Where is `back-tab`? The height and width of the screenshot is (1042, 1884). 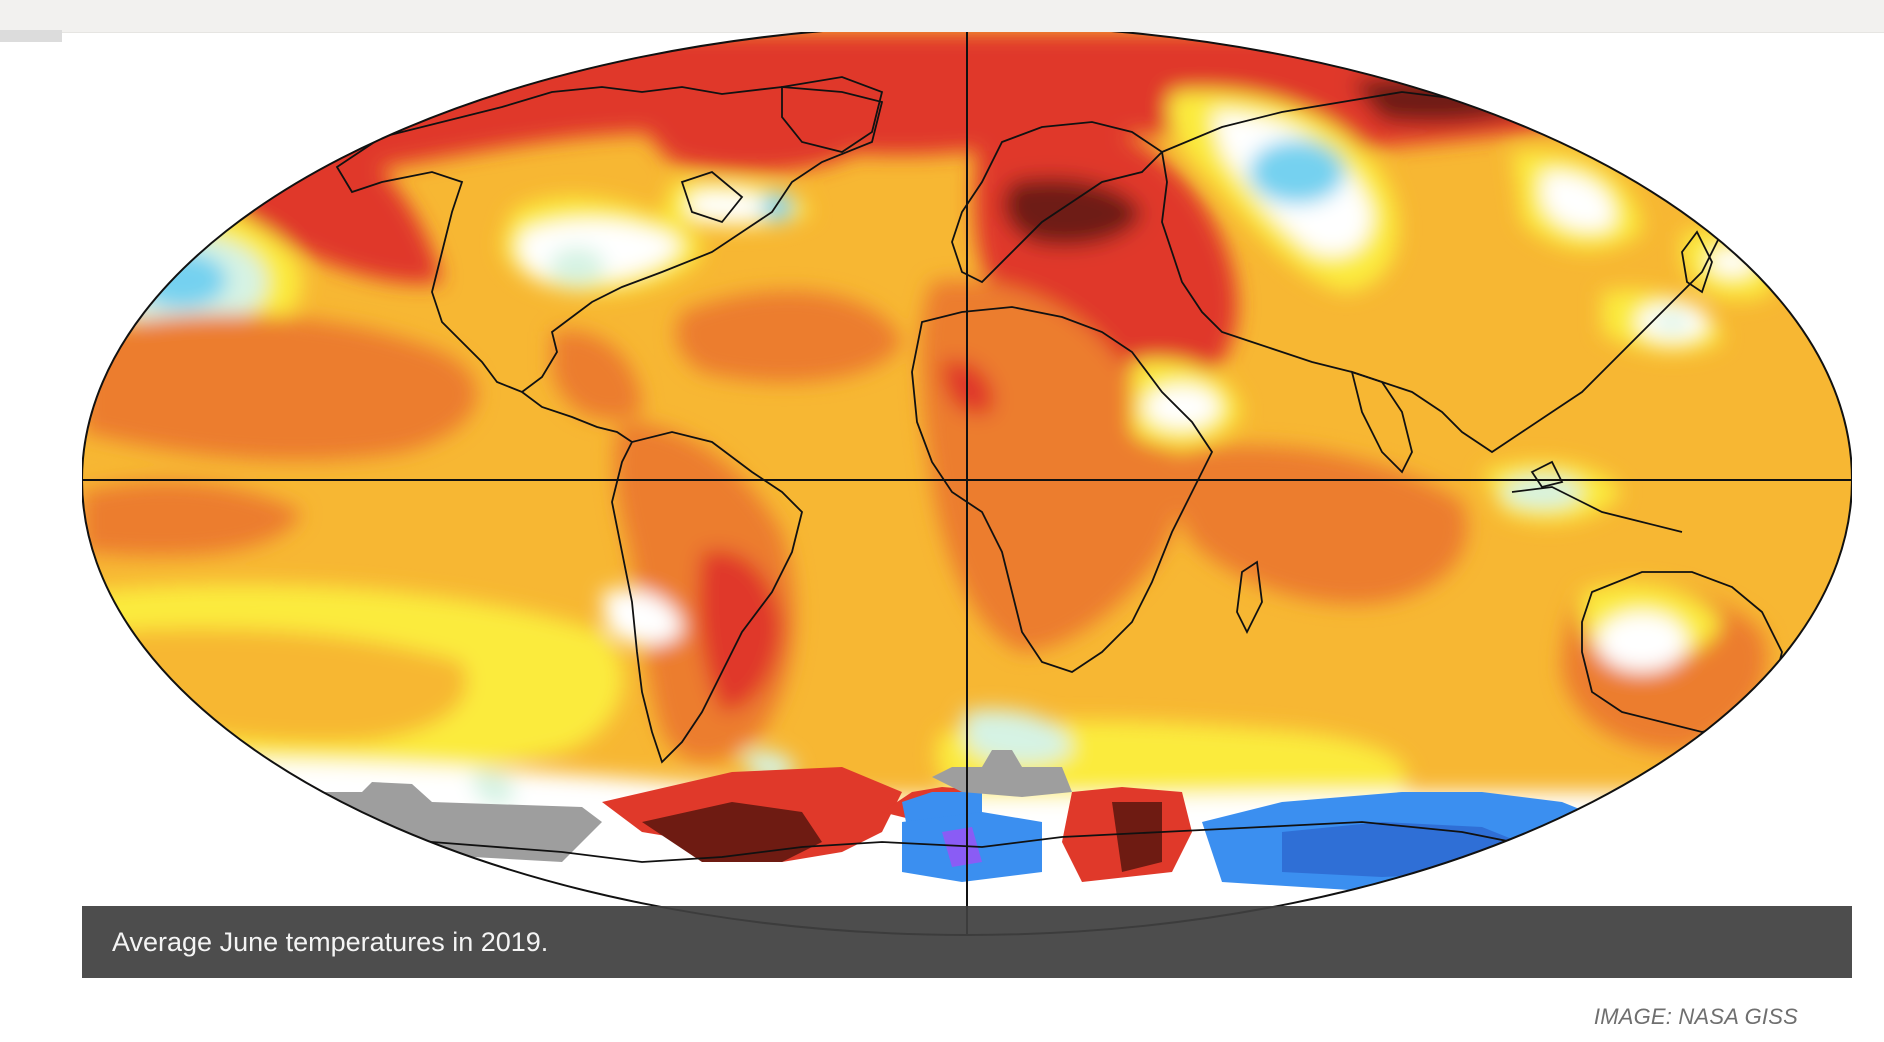 back-tab is located at coordinates (31, 36).